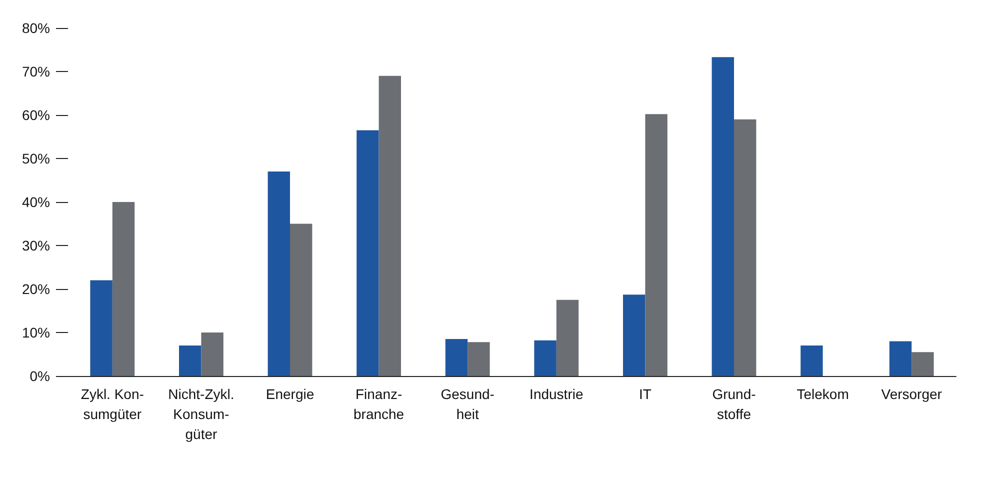 The height and width of the screenshot is (484, 994). Describe the element at coordinates (822, 394) in the screenshot. I see `x-tick-label: Telekom` at that location.